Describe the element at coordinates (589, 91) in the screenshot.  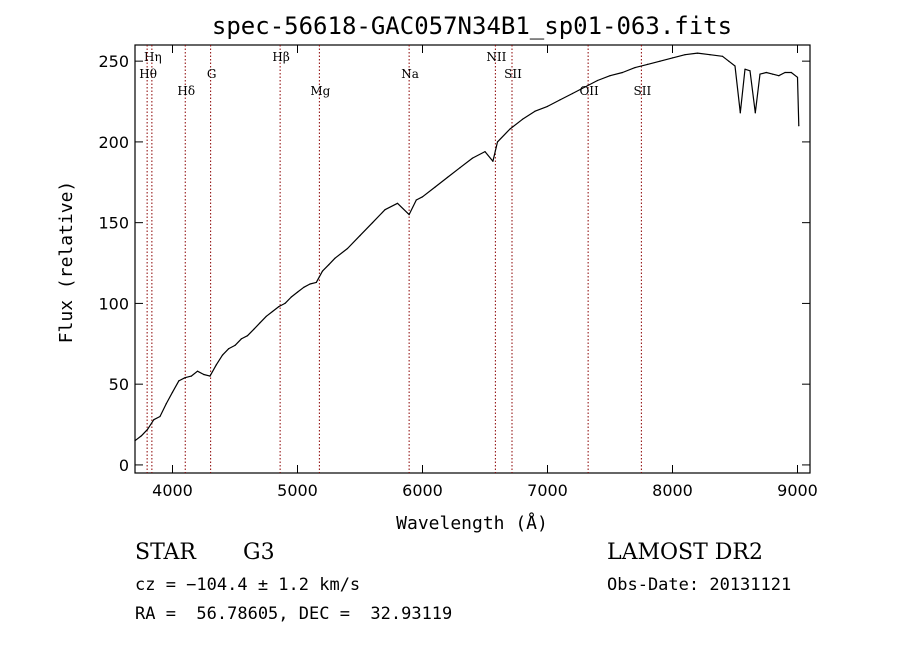
I see `spectral-line-label: OII` at that location.